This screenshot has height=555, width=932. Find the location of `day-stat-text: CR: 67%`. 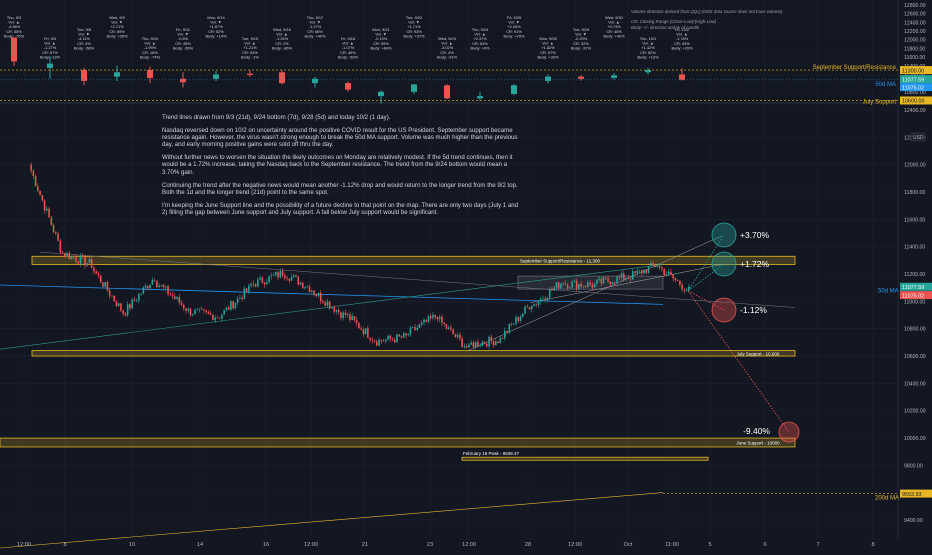

day-stat-text: CR: 67% is located at coordinates (50, 52).